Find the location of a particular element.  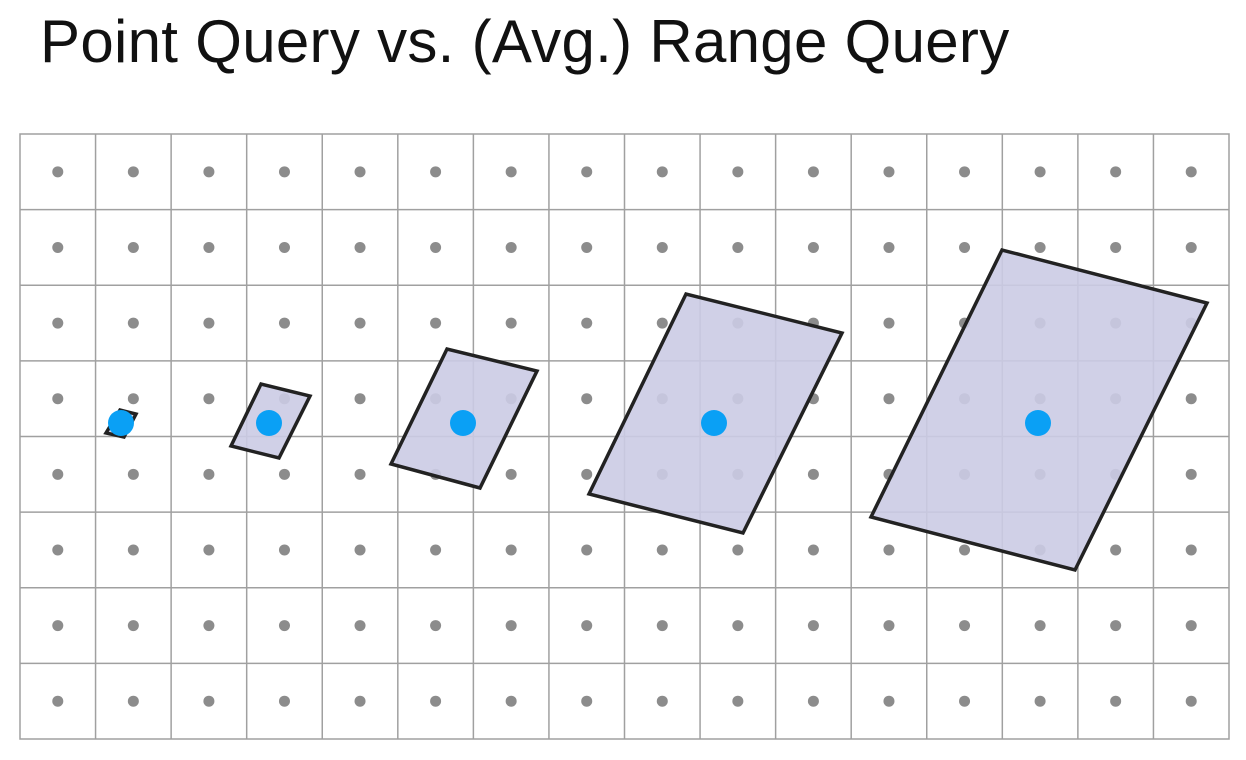

range-query-small is located at coordinates (270, 421).